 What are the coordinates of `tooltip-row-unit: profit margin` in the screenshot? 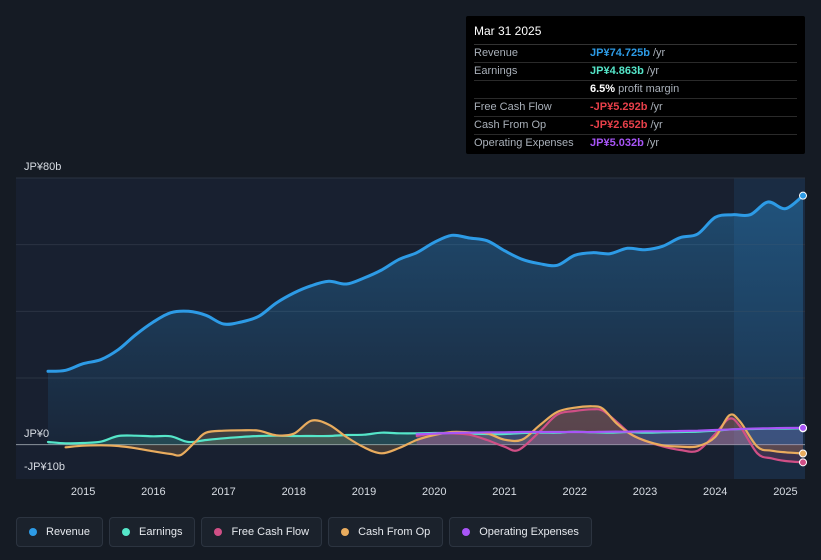 It's located at (649, 89).